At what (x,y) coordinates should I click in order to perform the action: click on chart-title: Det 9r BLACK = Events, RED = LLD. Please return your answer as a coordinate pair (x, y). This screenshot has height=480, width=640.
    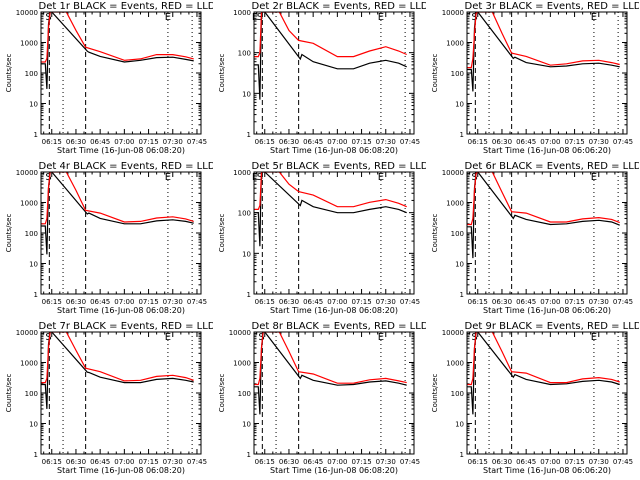
    Looking at the image, I should click on (552, 326).